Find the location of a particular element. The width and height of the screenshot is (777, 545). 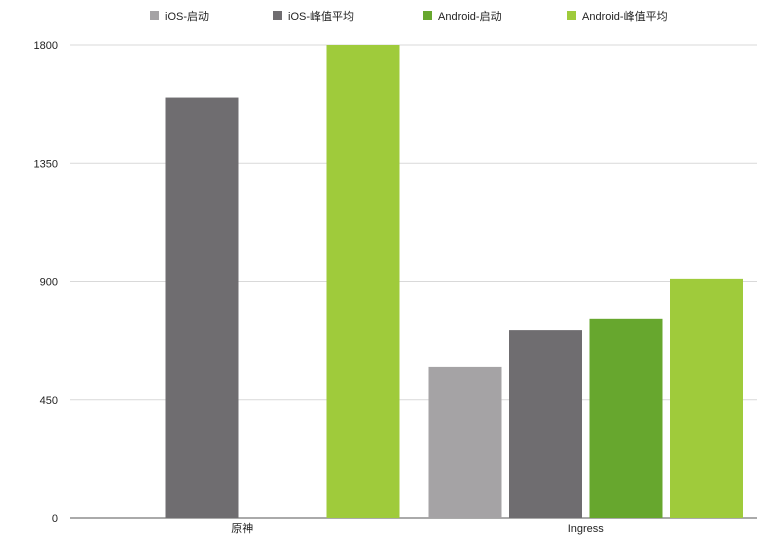

x-tick-label: 原神 is located at coordinates (242, 528).